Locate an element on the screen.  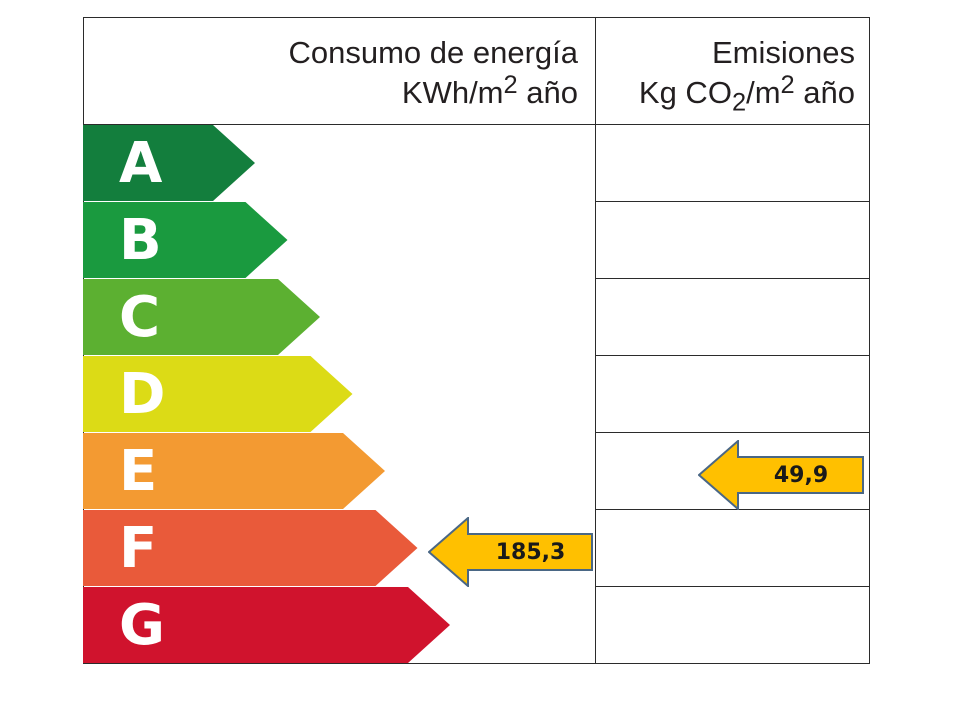
energy-header-title: Consumo de energía is located at coordinates (433, 52).